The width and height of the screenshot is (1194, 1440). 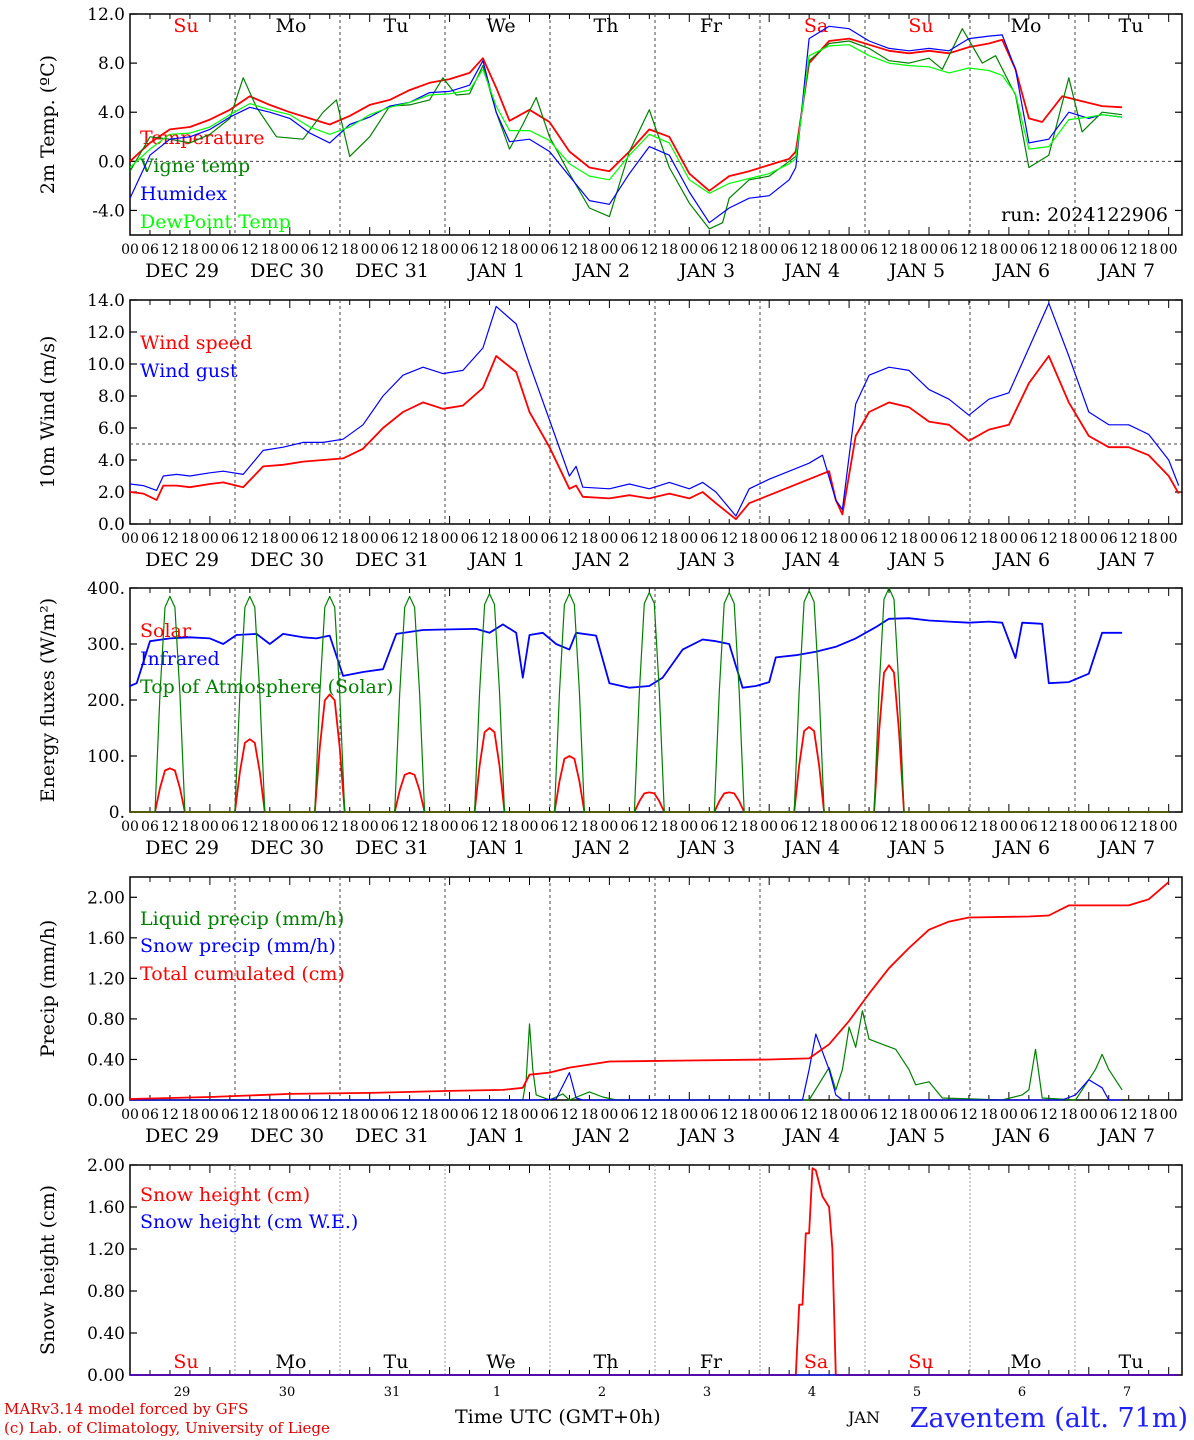 I want to click on legend-entry: Wind gust, so click(x=189, y=371).